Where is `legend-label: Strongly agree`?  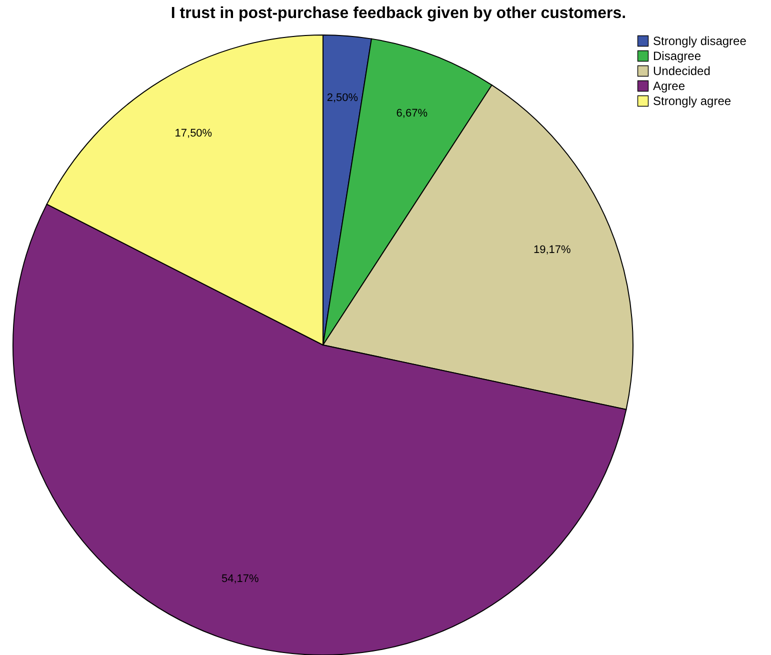 legend-label: Strongly agree is located at coordinates (692, 101).